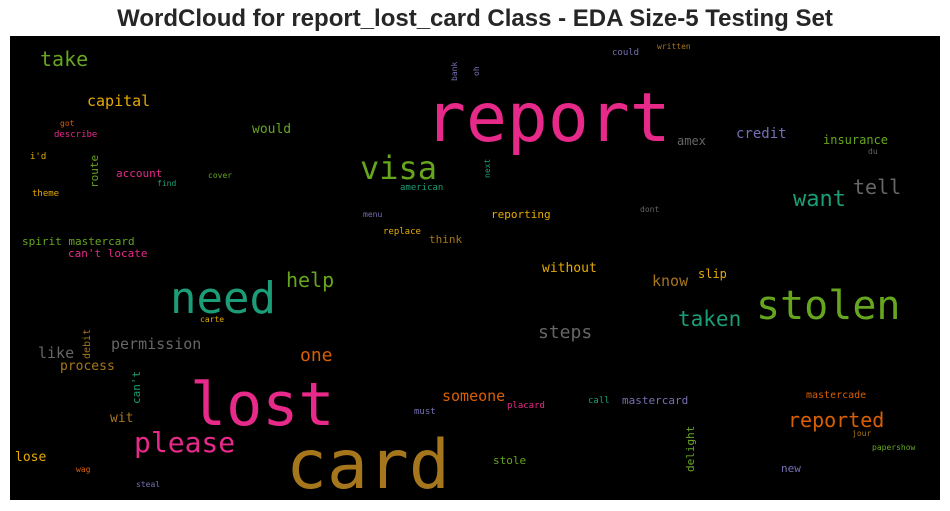  I want to click on word-report: report, so click(548, 118).